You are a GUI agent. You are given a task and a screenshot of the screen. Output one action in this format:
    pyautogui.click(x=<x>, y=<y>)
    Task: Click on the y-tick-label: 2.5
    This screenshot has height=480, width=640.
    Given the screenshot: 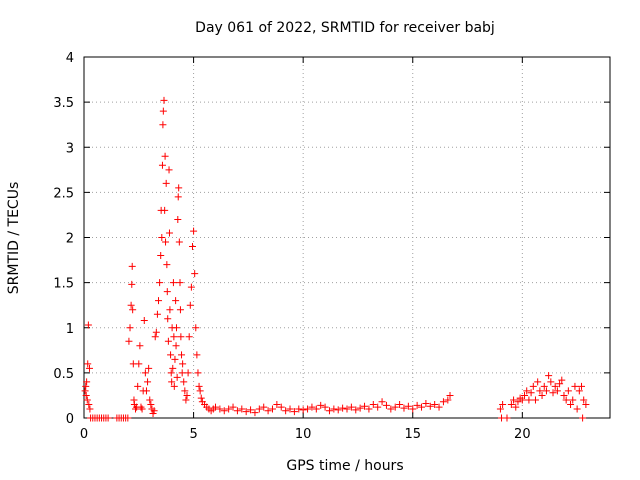 What is the action you would take?
    pyautogui.click(x=63, y=193)
    